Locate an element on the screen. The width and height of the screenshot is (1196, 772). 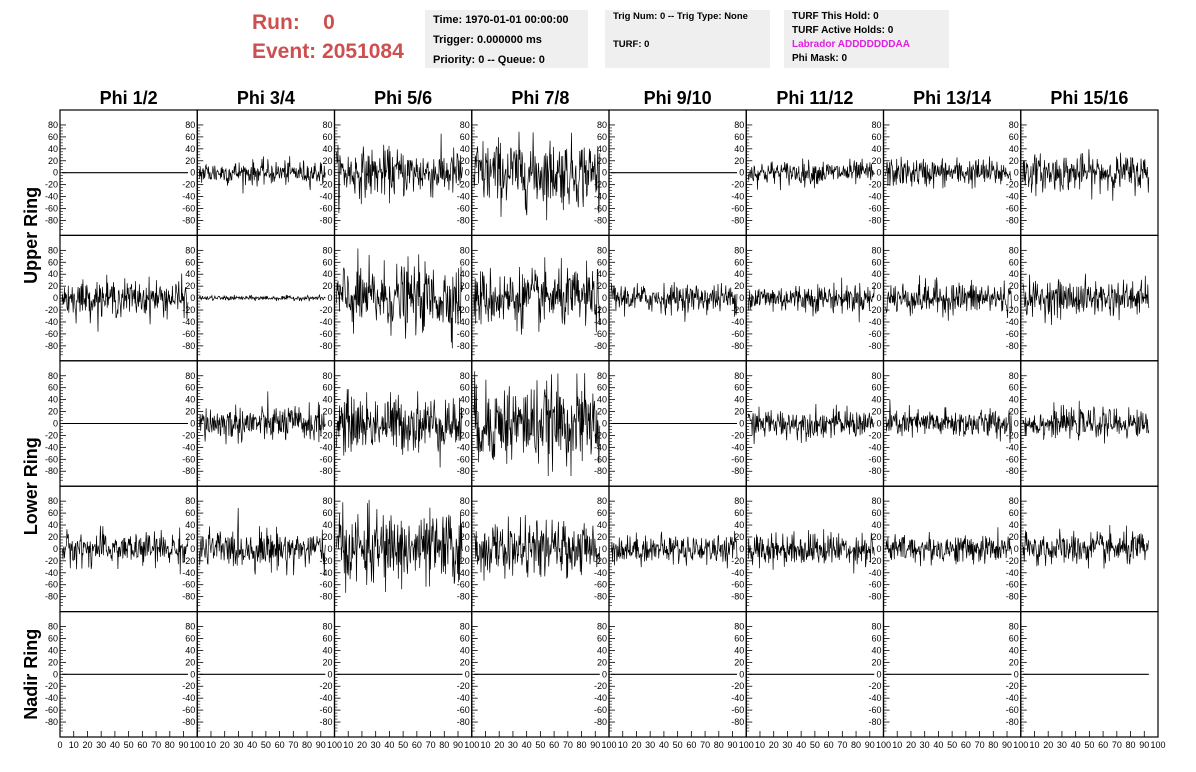
x-tick-label: 50 is located at coordinates (129, 745).